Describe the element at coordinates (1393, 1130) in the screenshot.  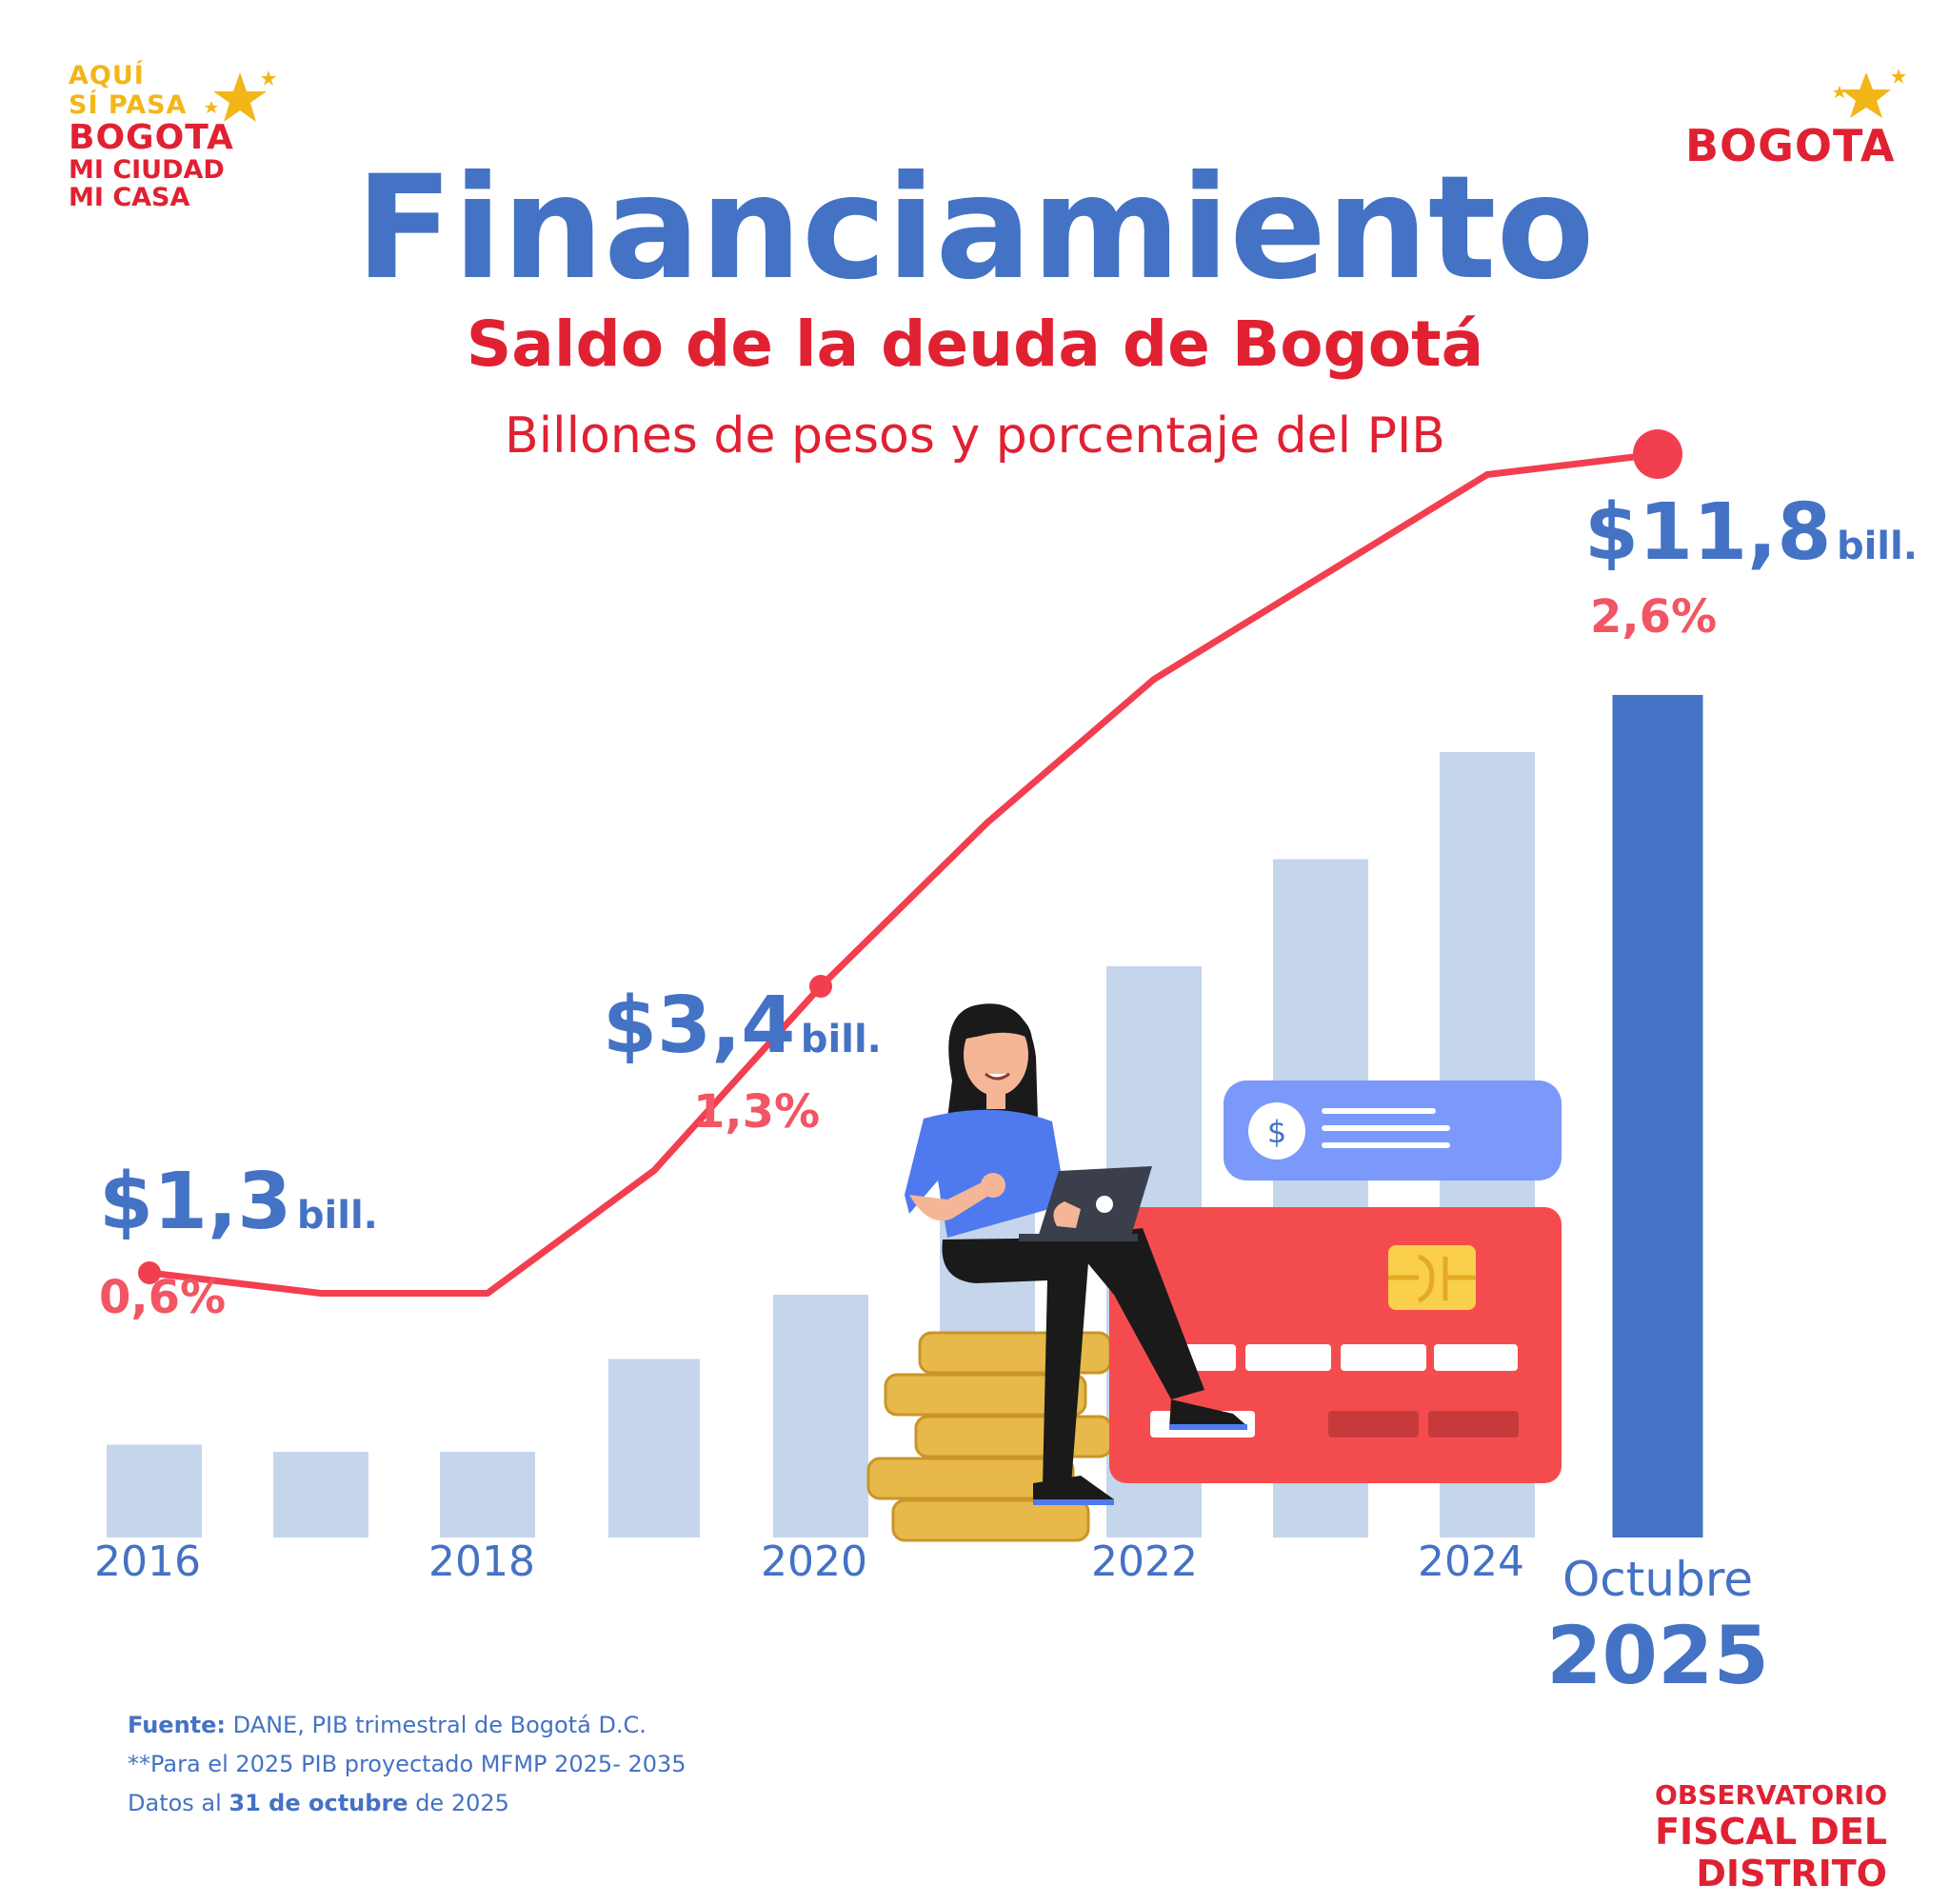
I see `payment-notification-icon: $` at that location.